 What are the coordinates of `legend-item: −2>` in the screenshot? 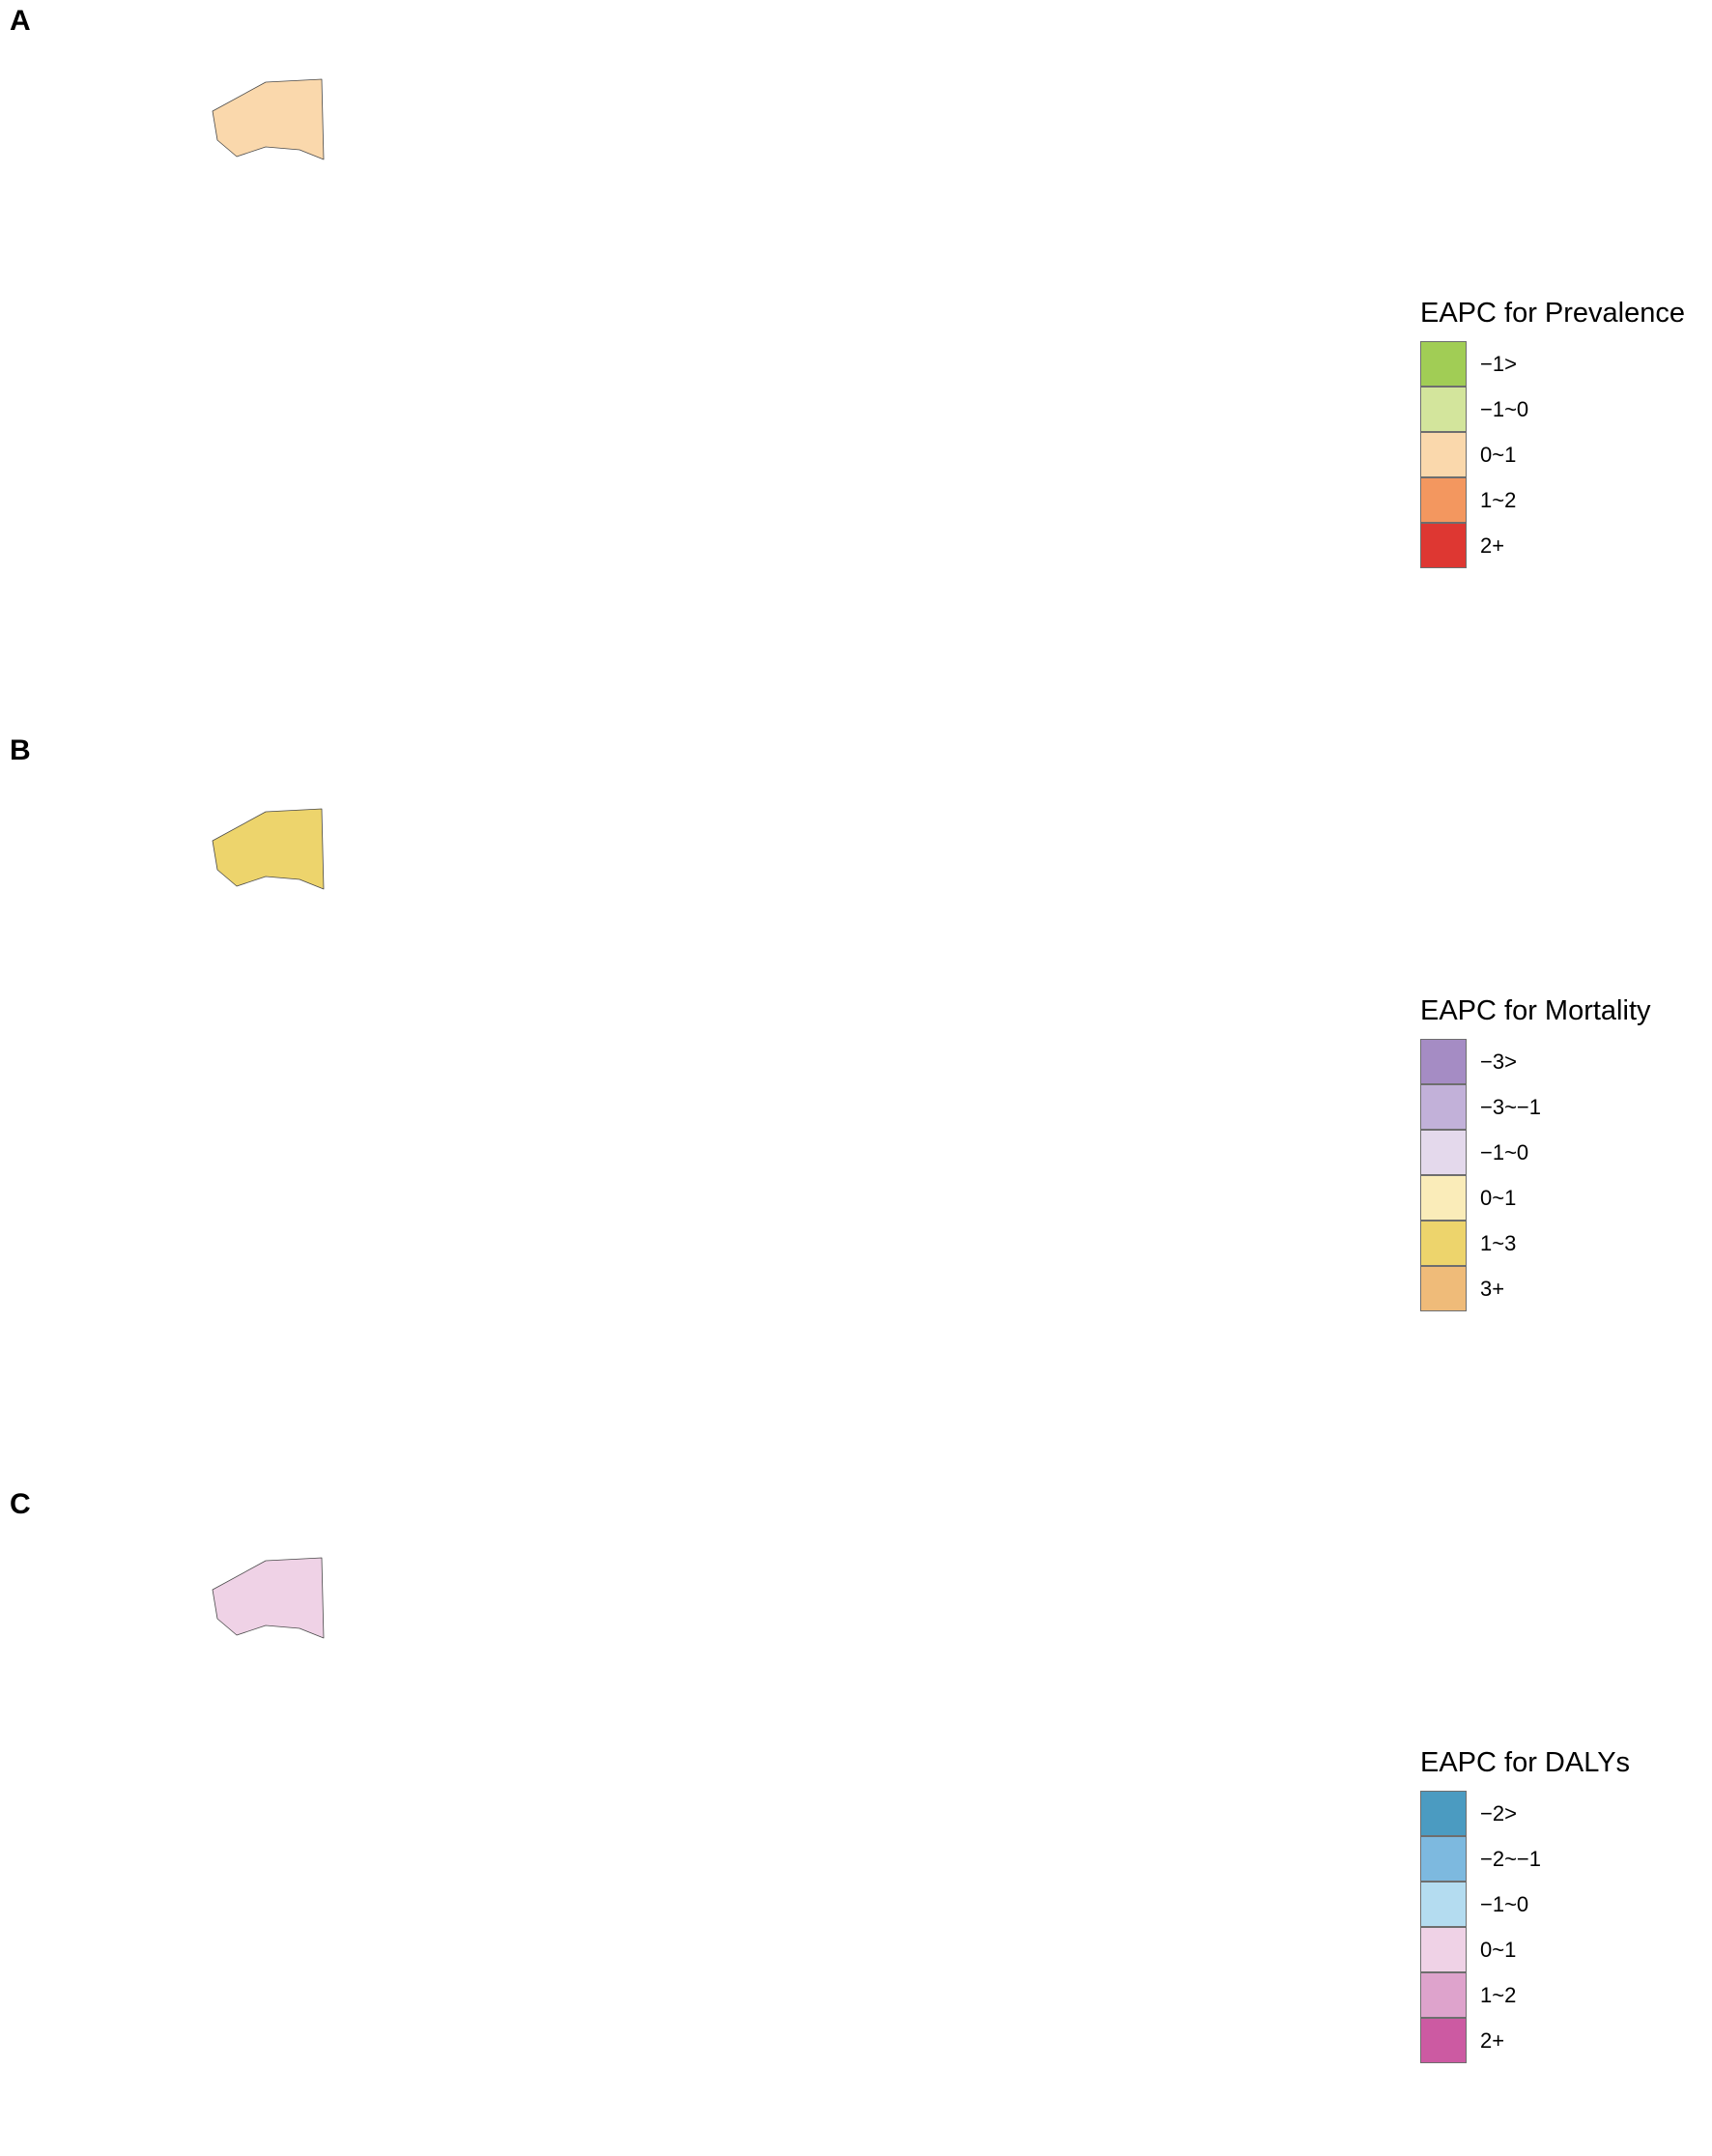 It's located at (1525, 1813).